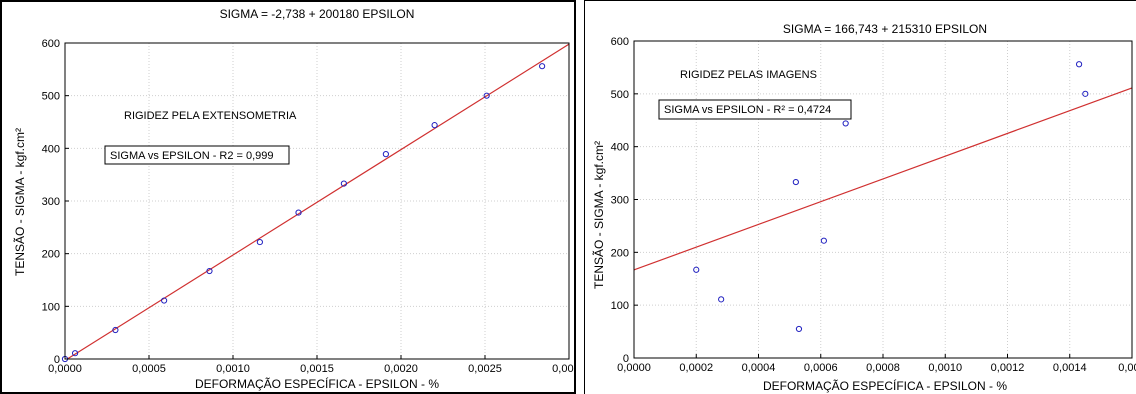 The height and width of the screenshot is (394, 1136). I want to click on r2-legend-text: SIGMA vs EPSILON - R² = 0,4724, so click(747, 110).